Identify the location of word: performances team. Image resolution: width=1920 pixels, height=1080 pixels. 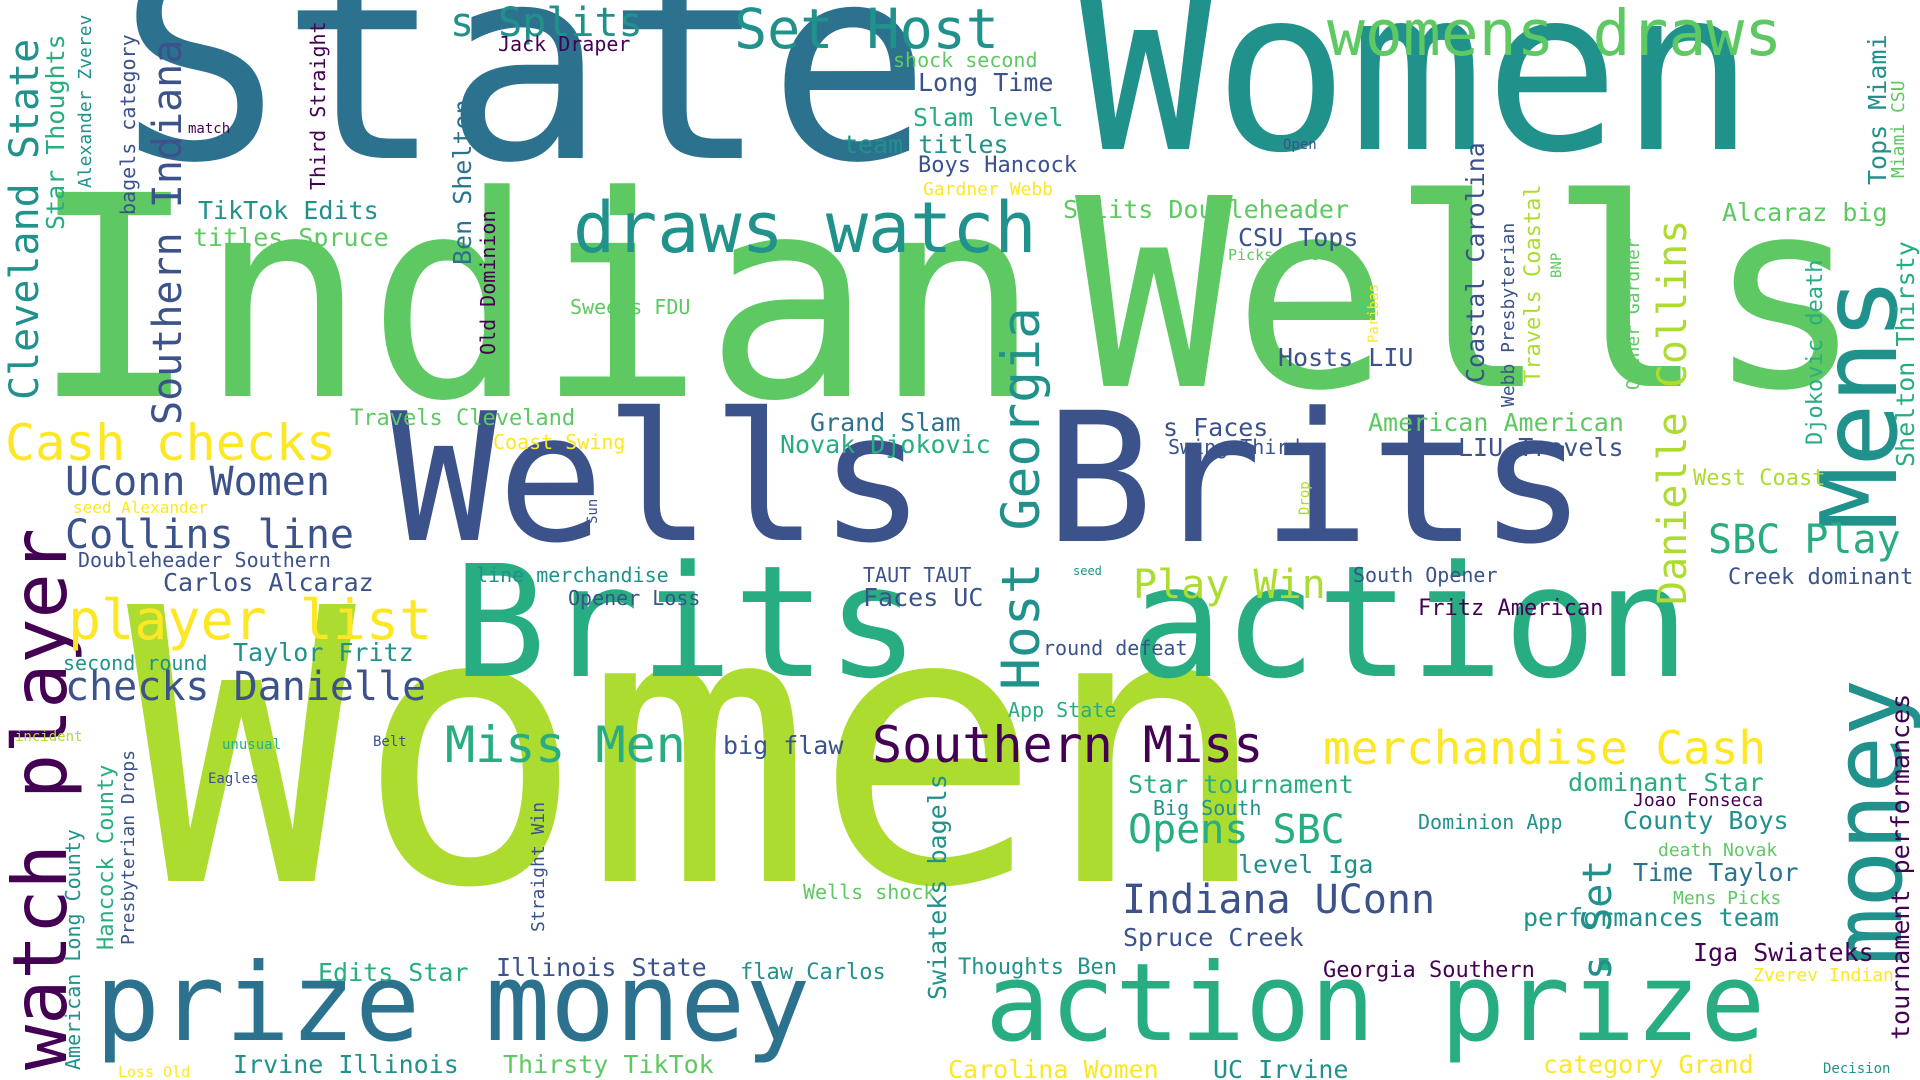
(1651, 917).